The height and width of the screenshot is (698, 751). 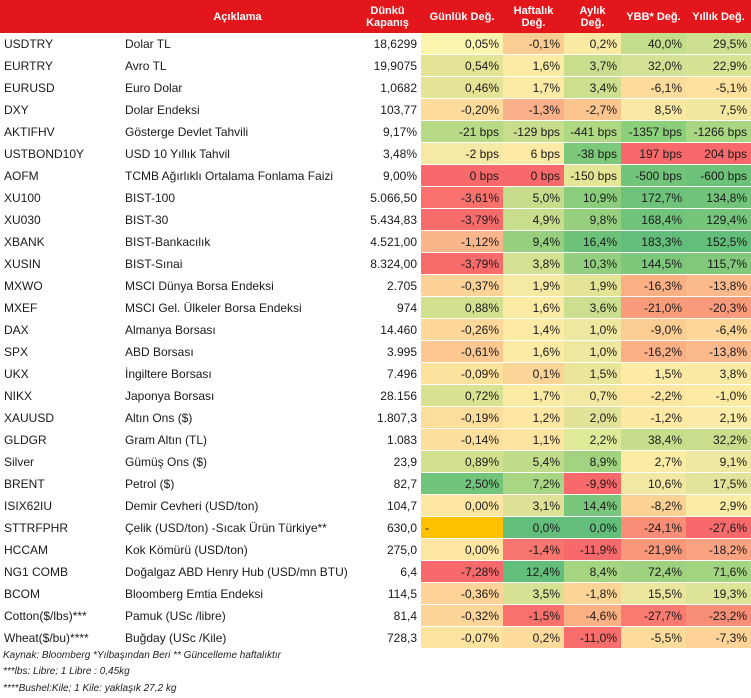 I want to click on row-yearly-change: 2,9%, so click(x=718, y=505).